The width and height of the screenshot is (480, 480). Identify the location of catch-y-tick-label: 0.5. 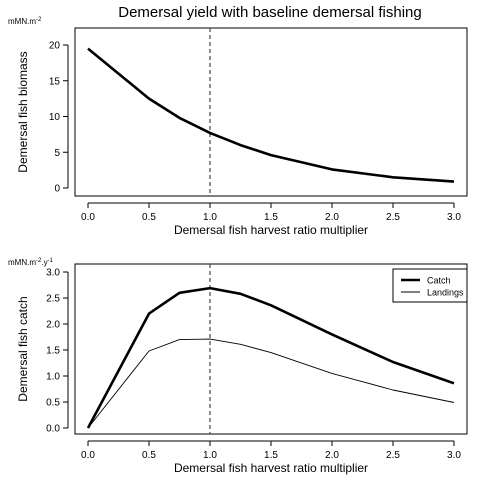
(53, 403).